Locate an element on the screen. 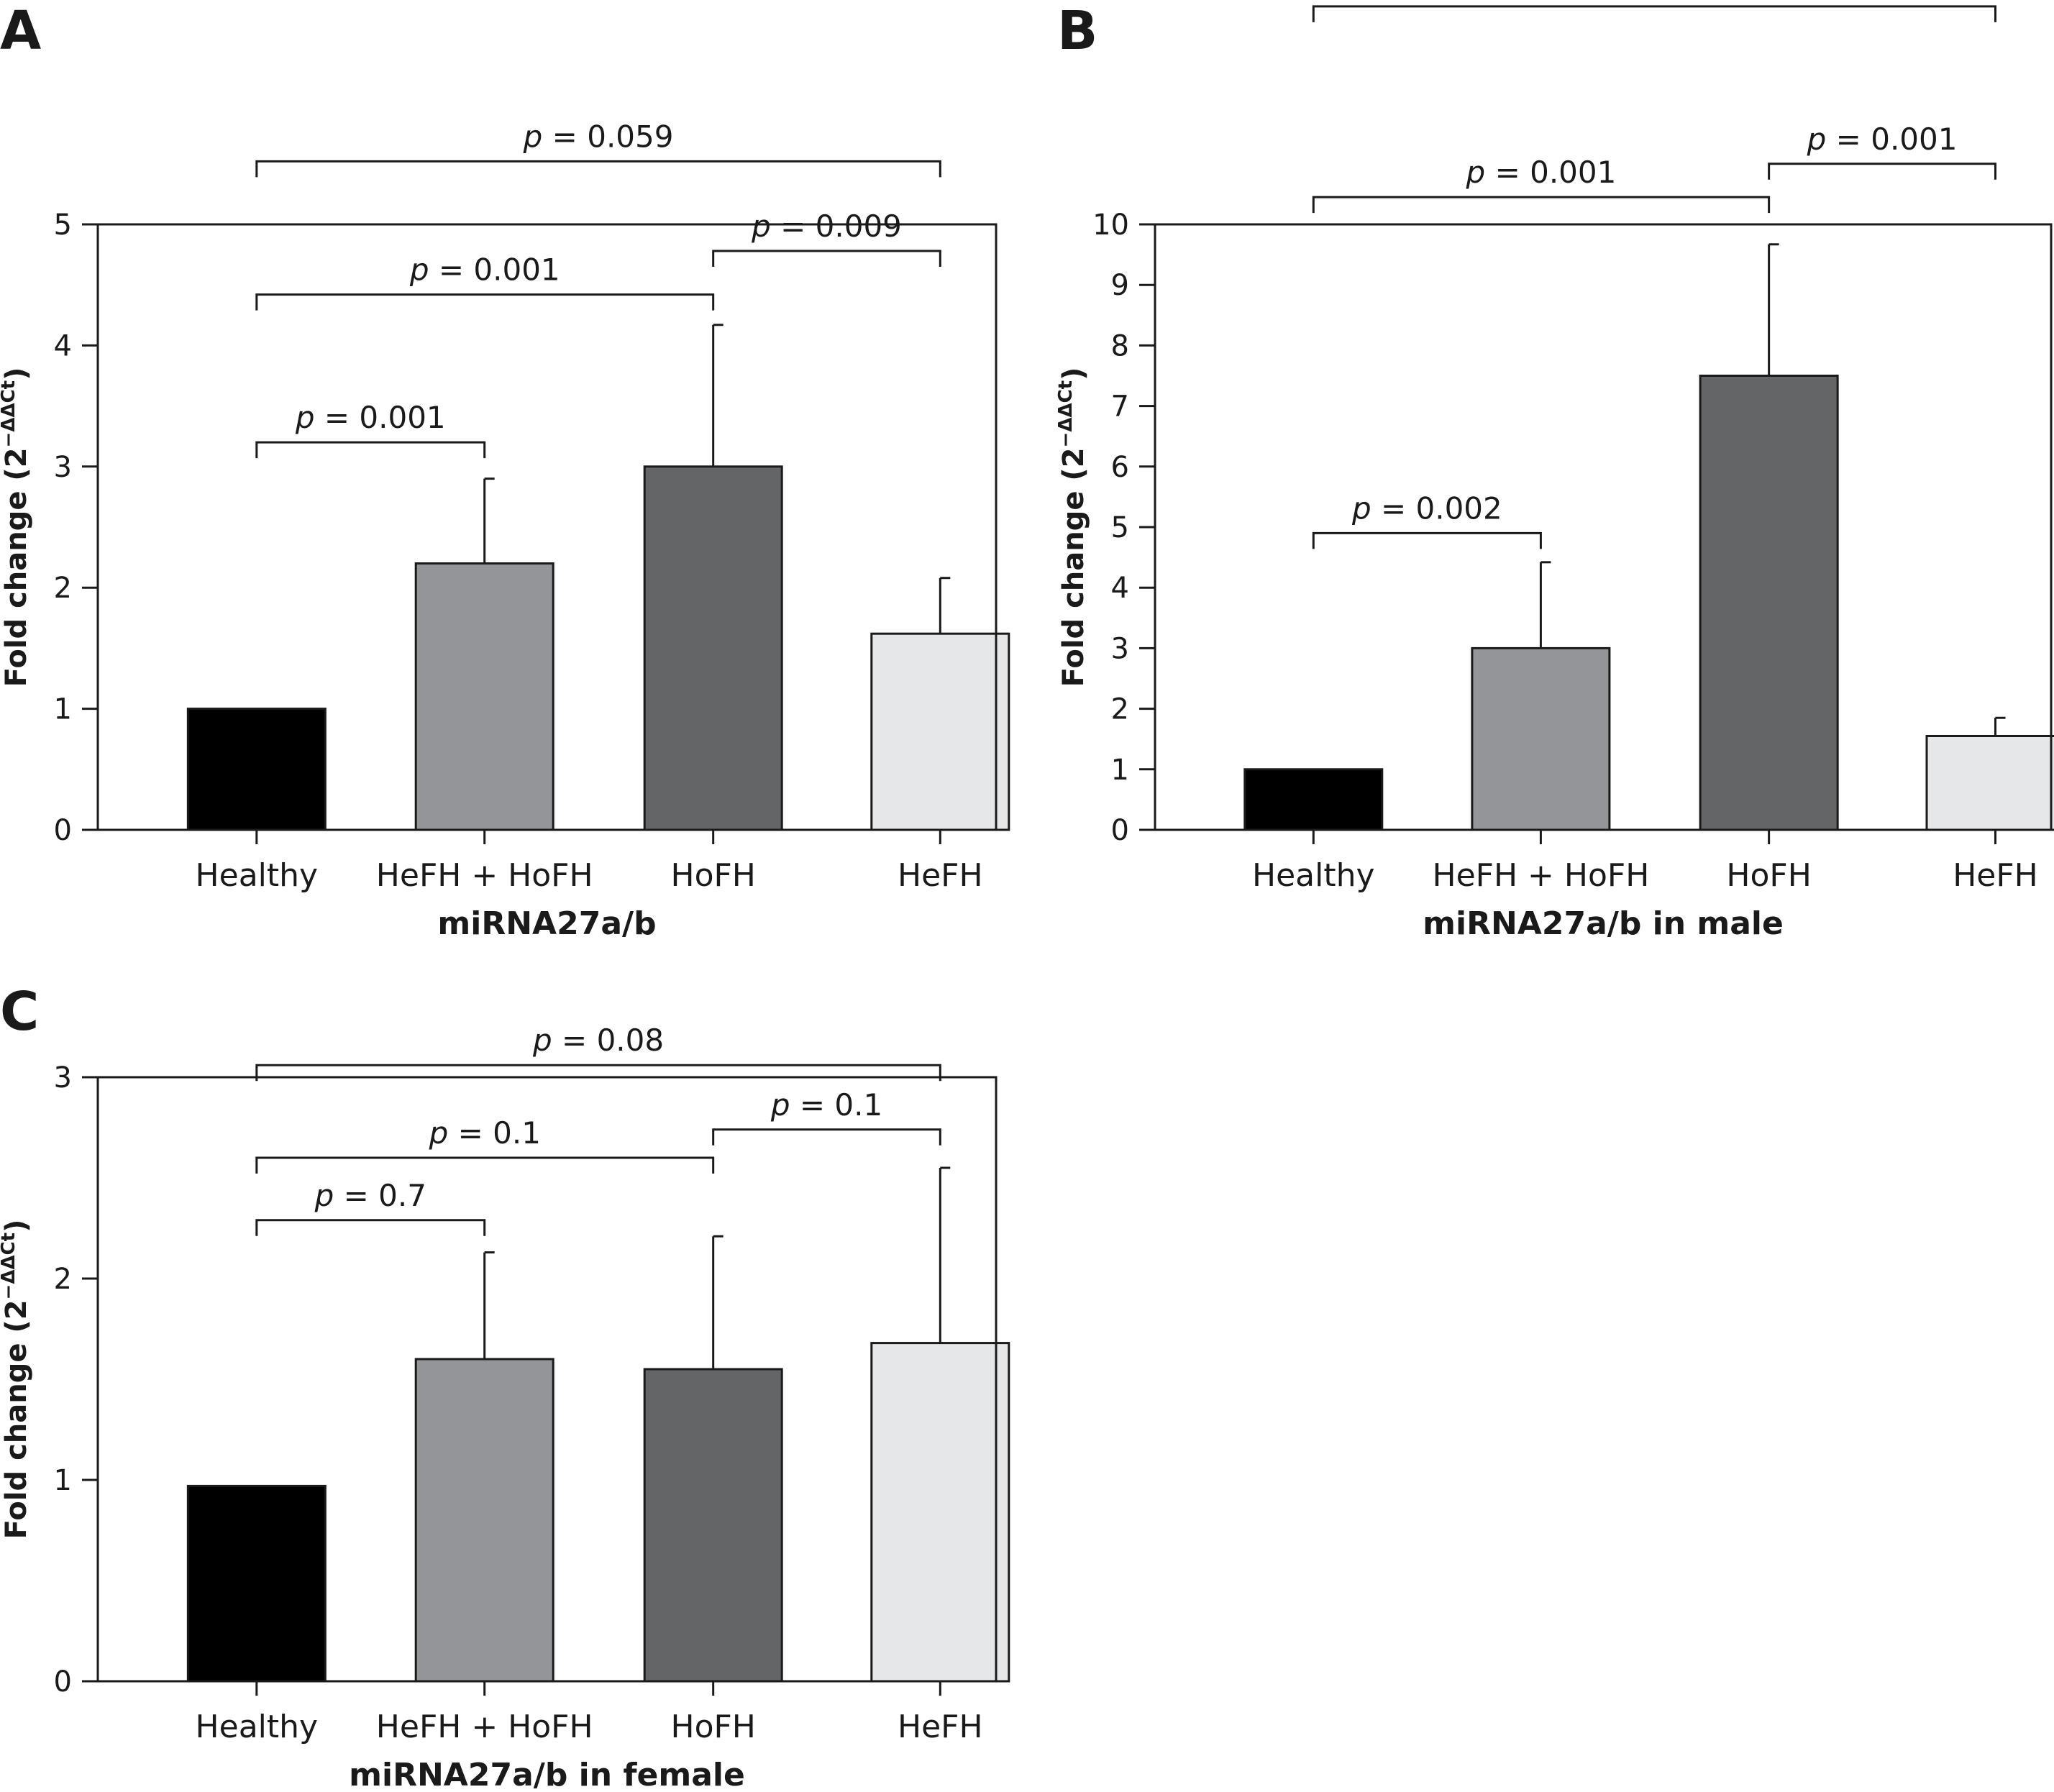 The width and height of the screenshot is (2054, 1792). panel-c-y-tick-label-0: 0 is located at coordinates (63, 1682).